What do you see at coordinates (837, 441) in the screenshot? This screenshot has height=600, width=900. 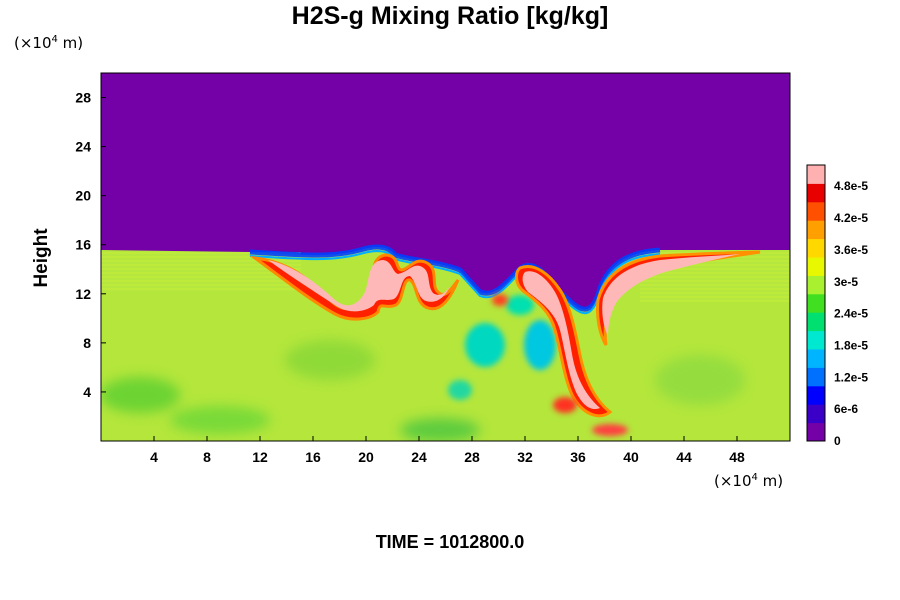 I see `colorbar-tick-label: 0` at bounding box center [837, 441].